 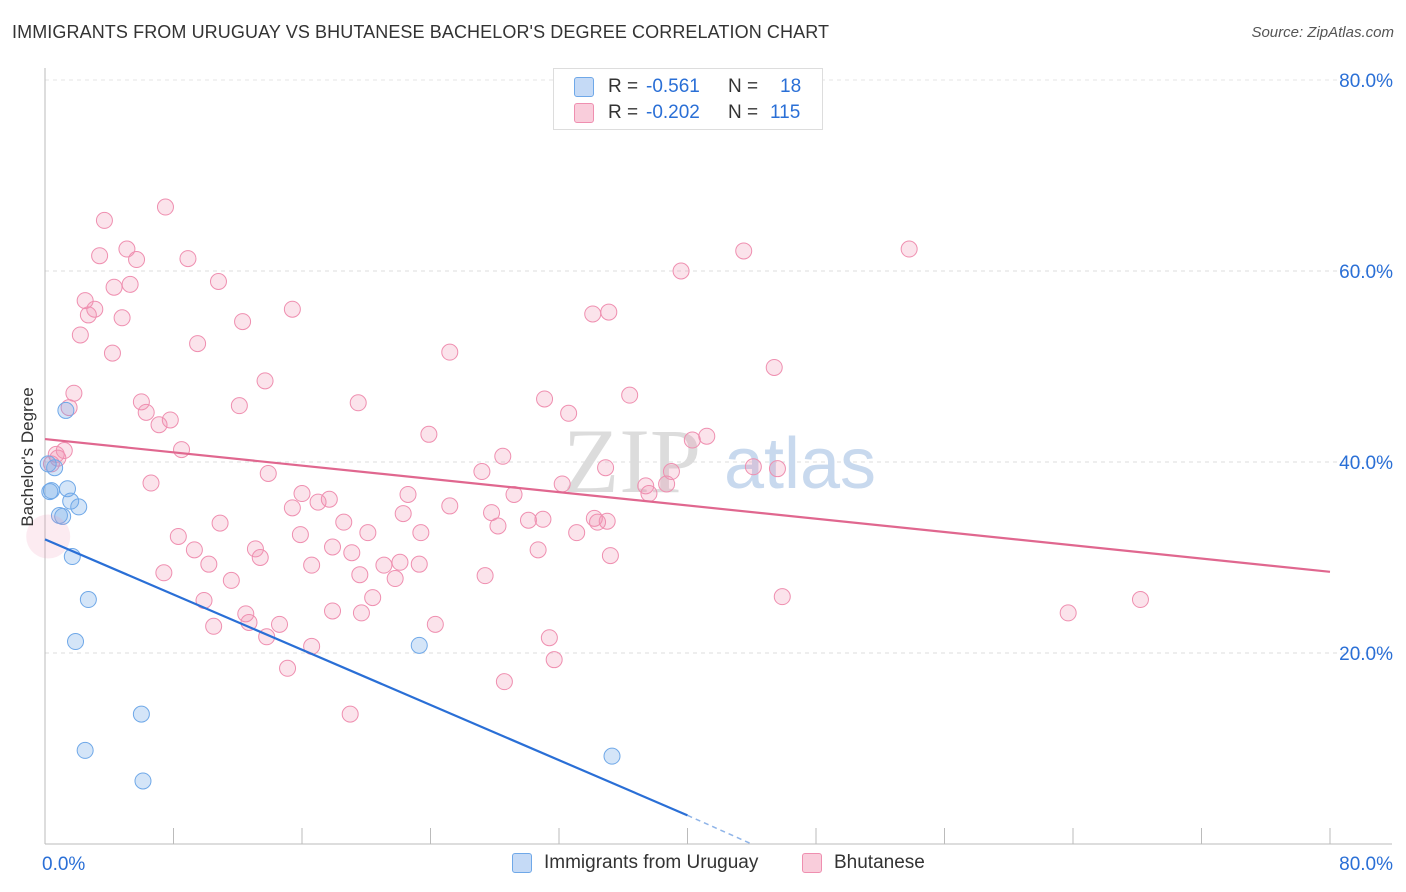 I want to click on bottom-legend: Immigrants from Uruguay Bhutanese, so click(x=703, y=865).